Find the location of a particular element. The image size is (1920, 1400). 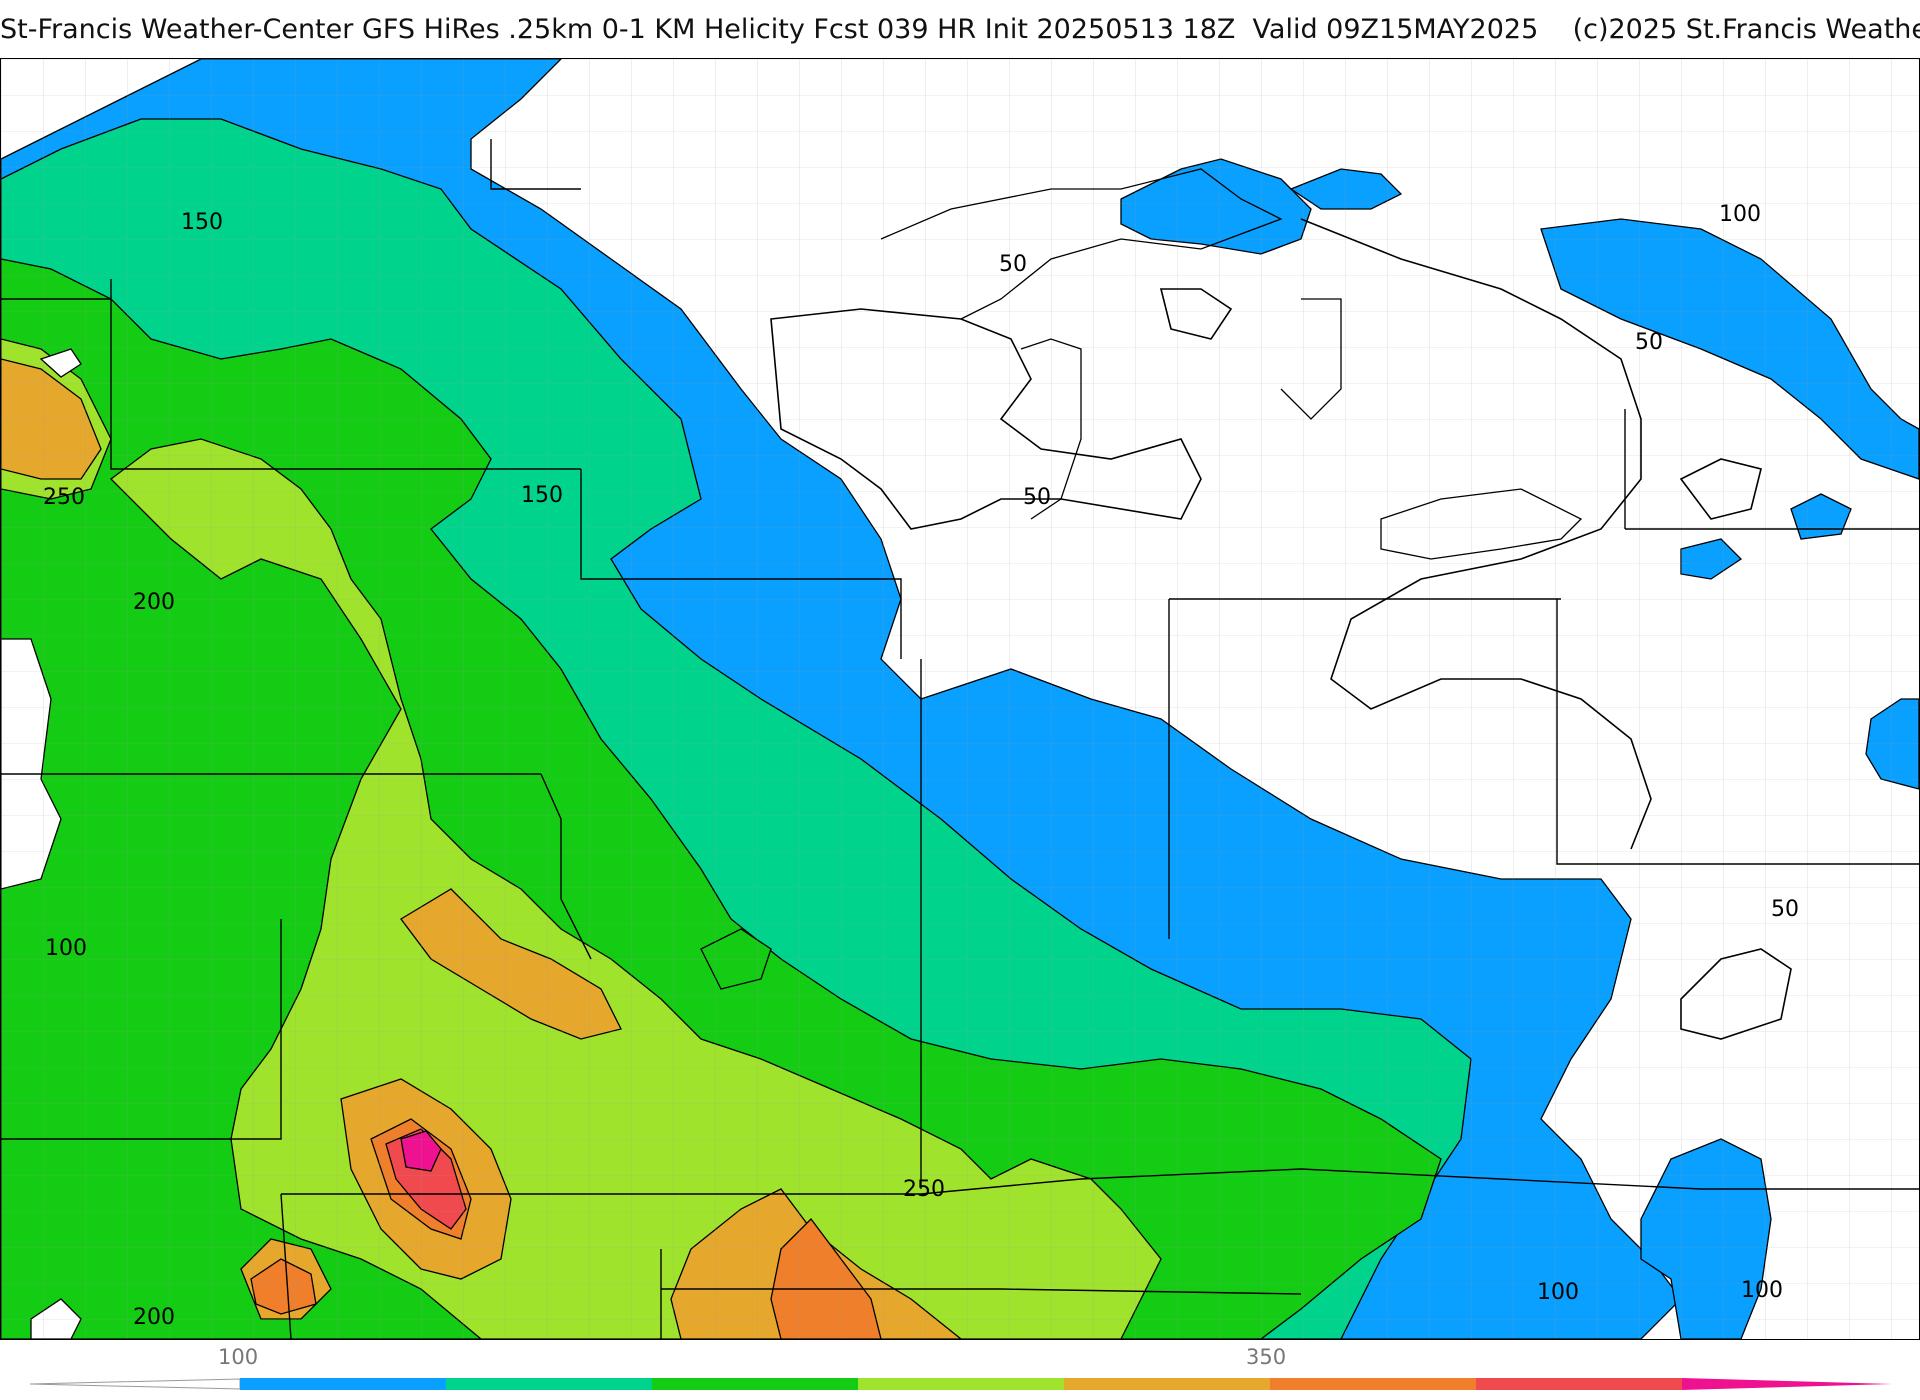

colorbar-label: 350 is located at coordinates (1266, 1357).